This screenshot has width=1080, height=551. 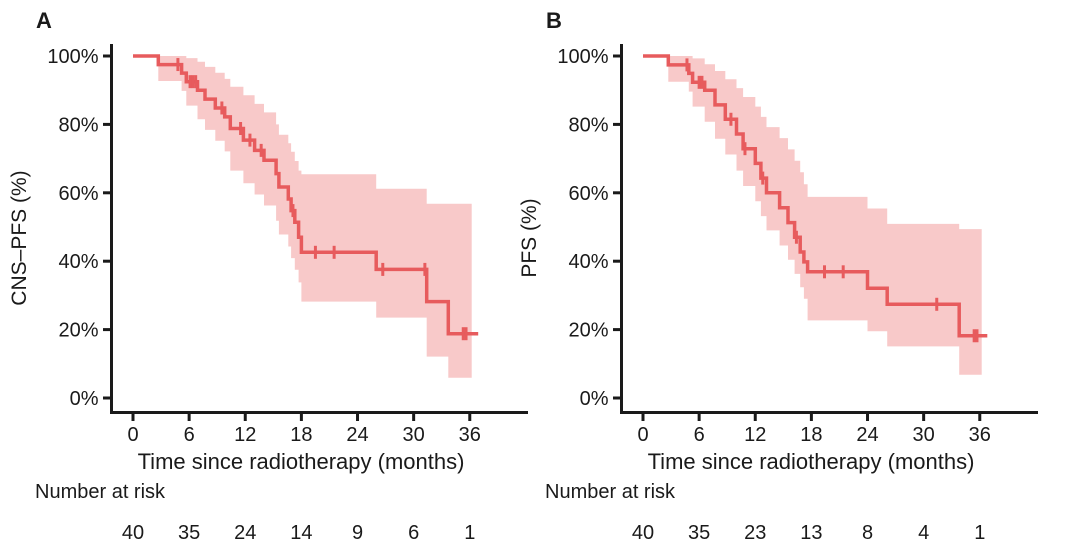 I want to click on panel-a-x-tick-label: 12, so click(x=245, y=435).